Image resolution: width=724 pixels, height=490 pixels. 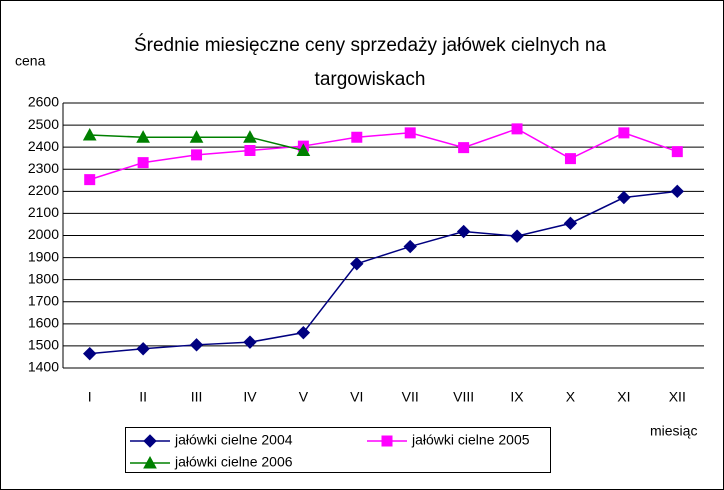 What do you see at coordinates (43, 323) in the screenshot?
I see `y-tick-label: 1600` at bounding box center [43, 323].